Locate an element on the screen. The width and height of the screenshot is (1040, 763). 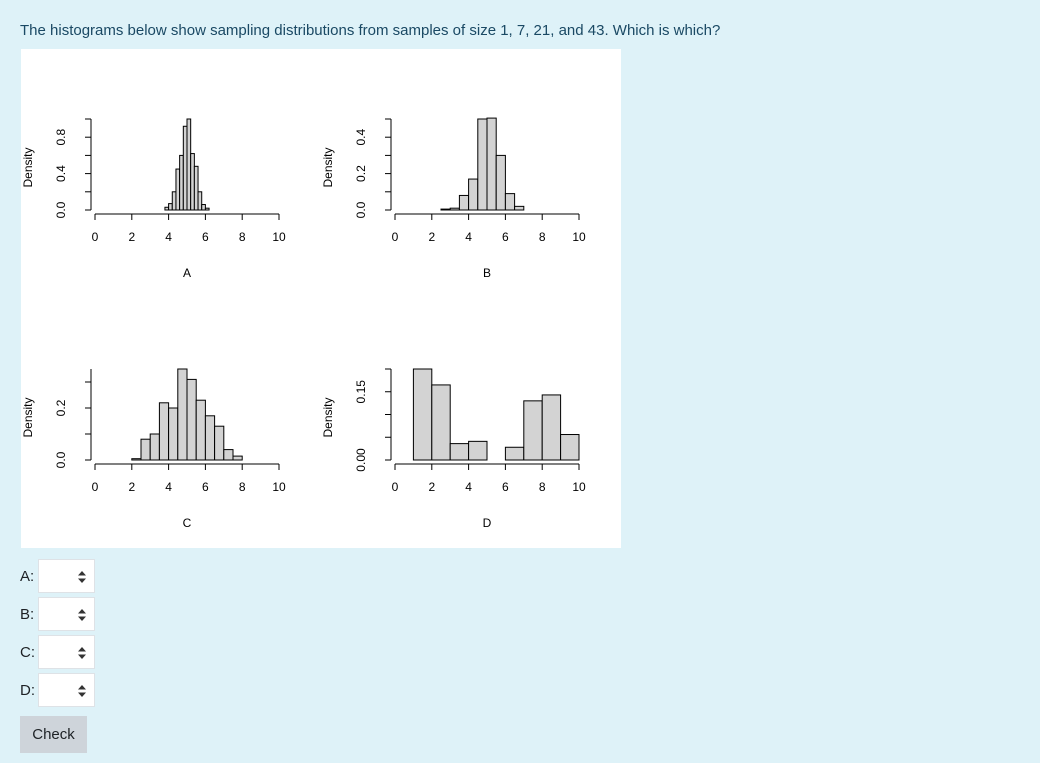
panel-c-y-tick-label-0: 0.0 is located at coordinates (61, 459).